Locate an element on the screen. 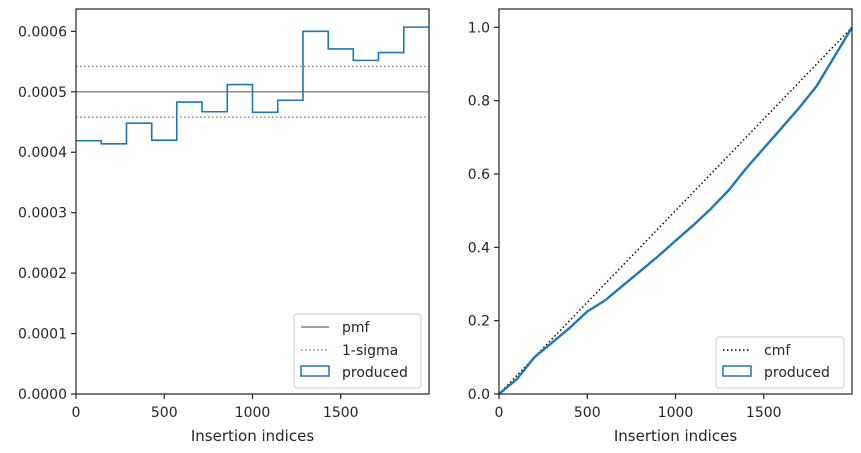  legend-box is located at coordinates (357, 351).